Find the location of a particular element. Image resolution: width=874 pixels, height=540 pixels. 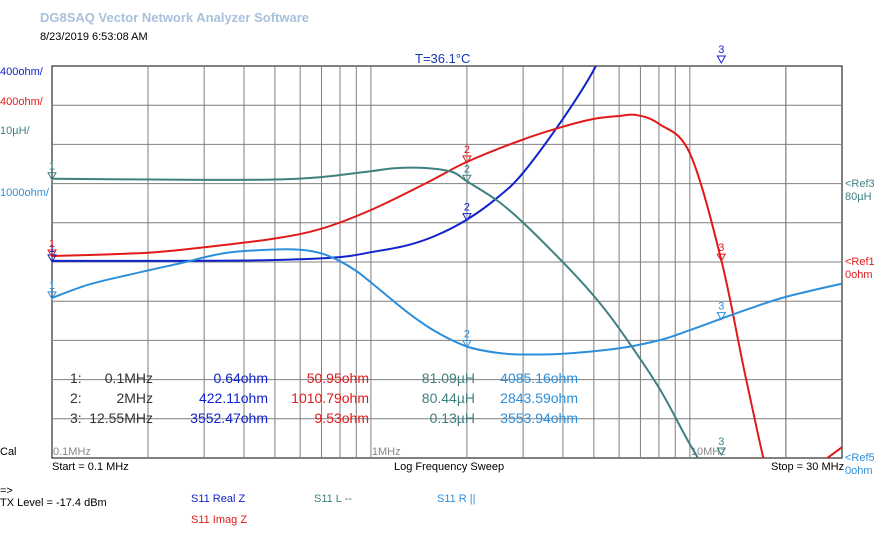

legend-real-z: S11 Real Z is located at coordinates (218, 499).